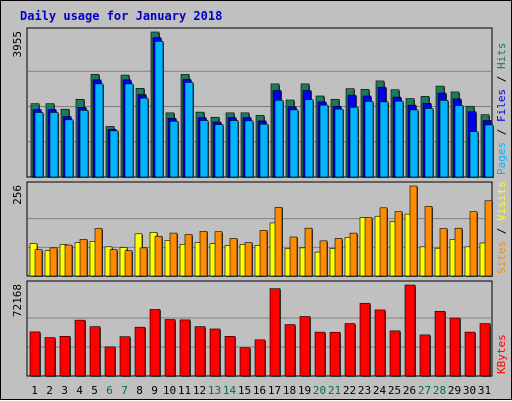 Image resolution: width=512 pixels, height=401 pixels. I want to click on legend-item-kbytes: KBytes, so click(501, 354).